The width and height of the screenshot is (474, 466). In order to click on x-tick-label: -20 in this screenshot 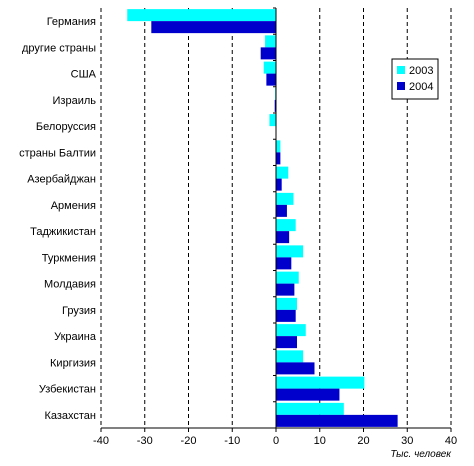, I will do `click(189, 441)`.